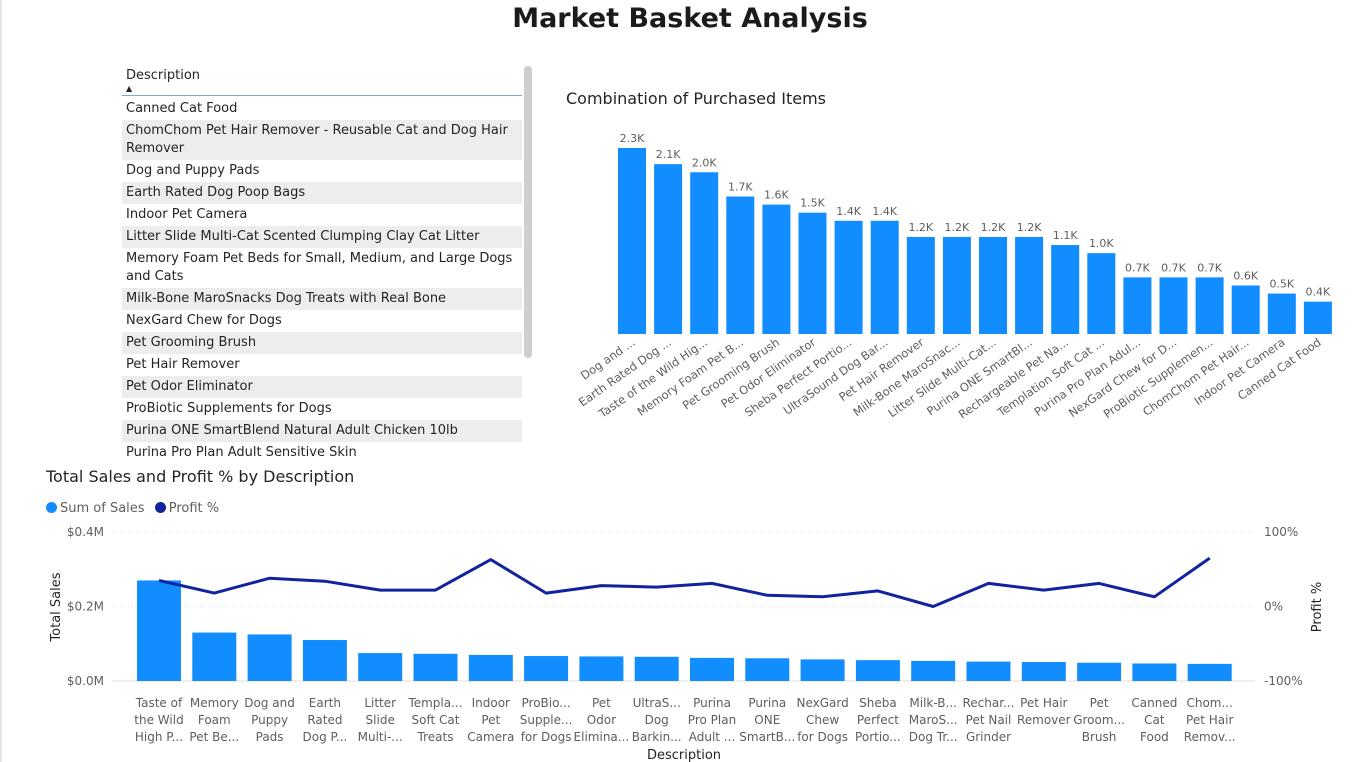 This screenshot has height=762, width=1370. What do you see at coordinates (1318, 292) in the screenshot?
I see `combination-data-label: 0.4K` at bounding box center [1318, 292].